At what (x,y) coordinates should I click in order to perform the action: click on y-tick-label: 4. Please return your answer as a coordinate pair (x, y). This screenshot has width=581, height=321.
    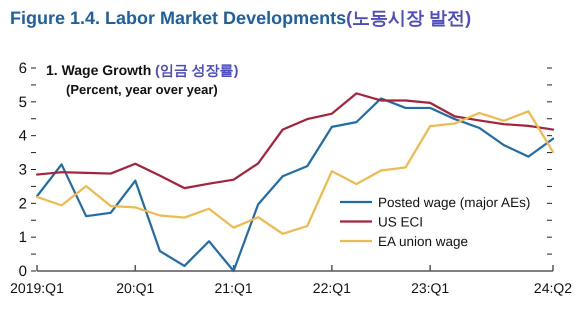
    Looking at the image, I should click on (22, 136).